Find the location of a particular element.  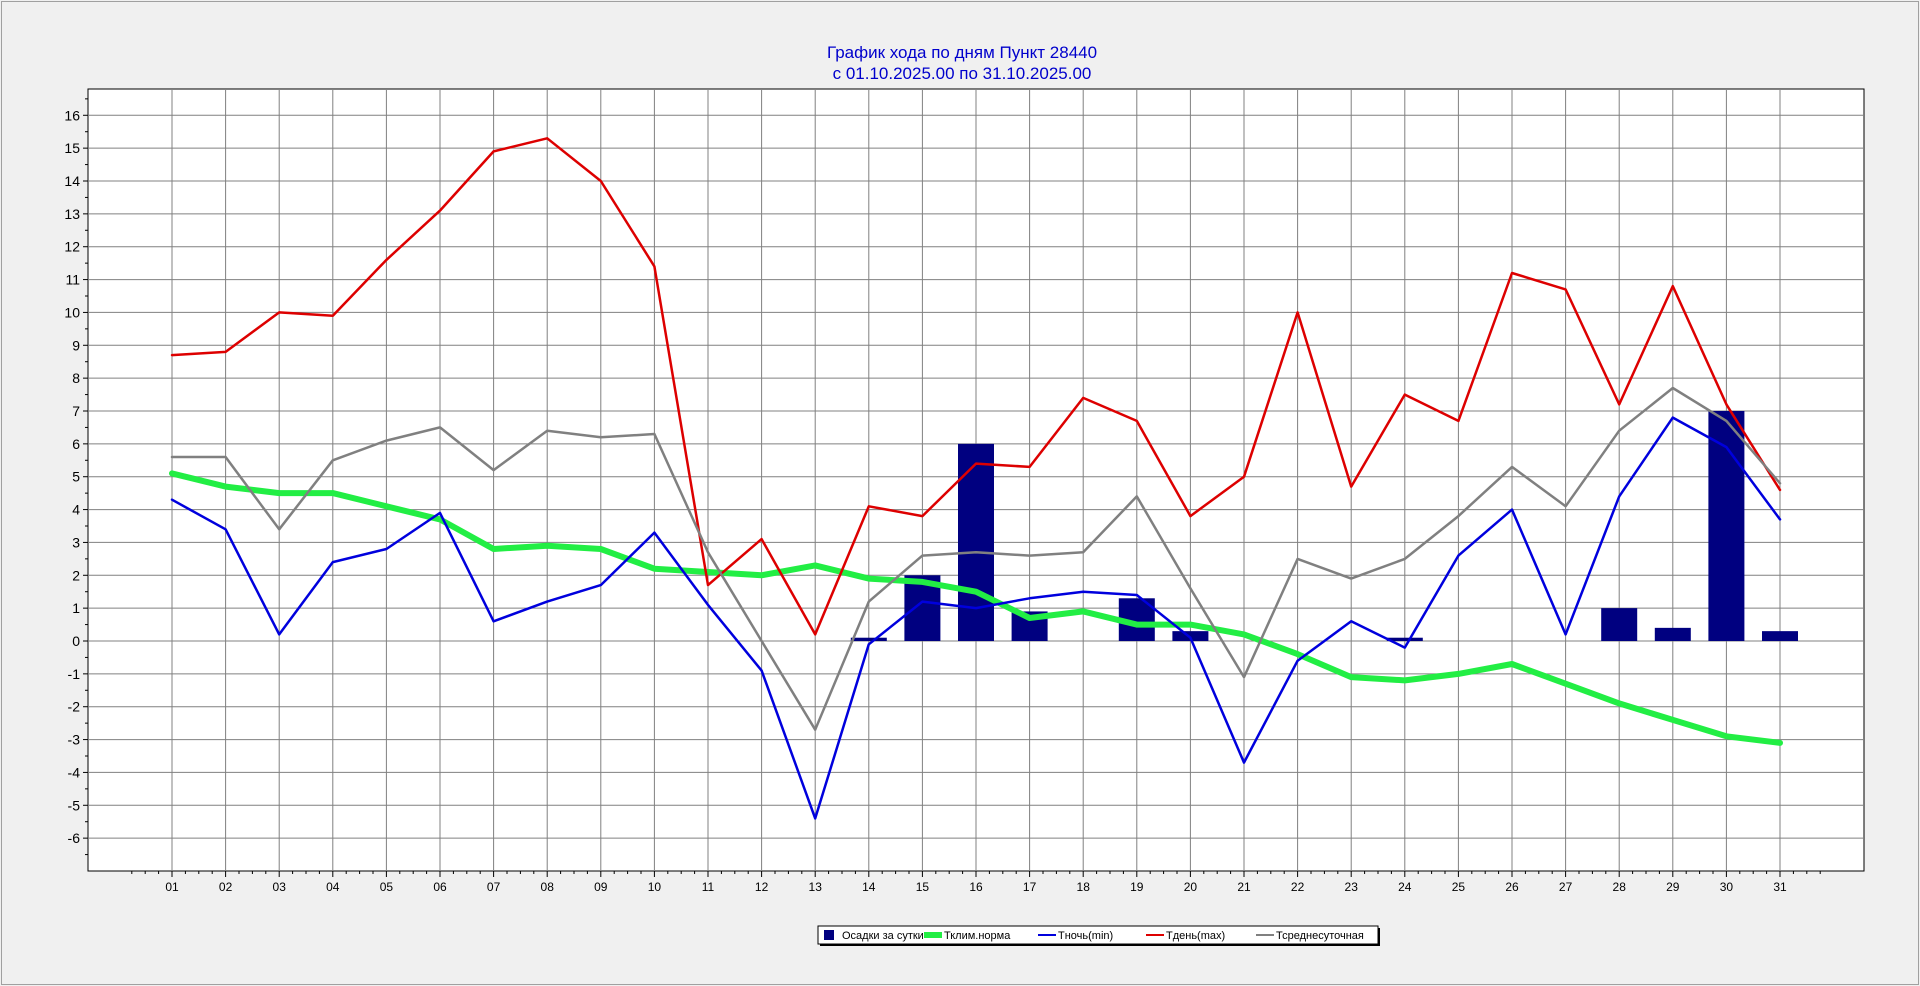

x-tick-label: 24 is located at coordinates (1405, 887).